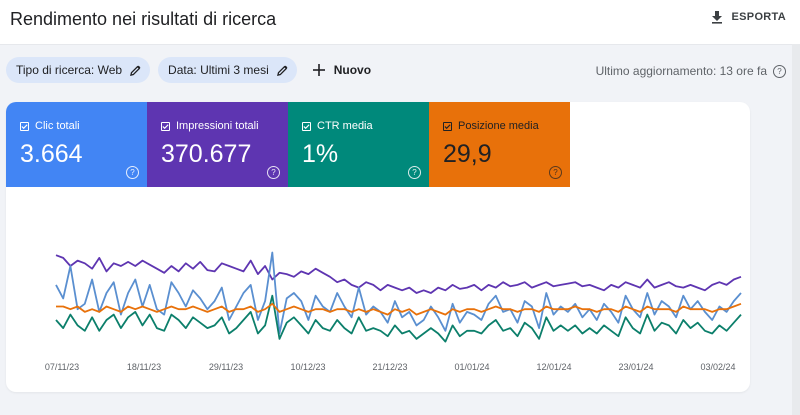  I want to click on x-tick-label: 21/12/23, so click(389, 367).